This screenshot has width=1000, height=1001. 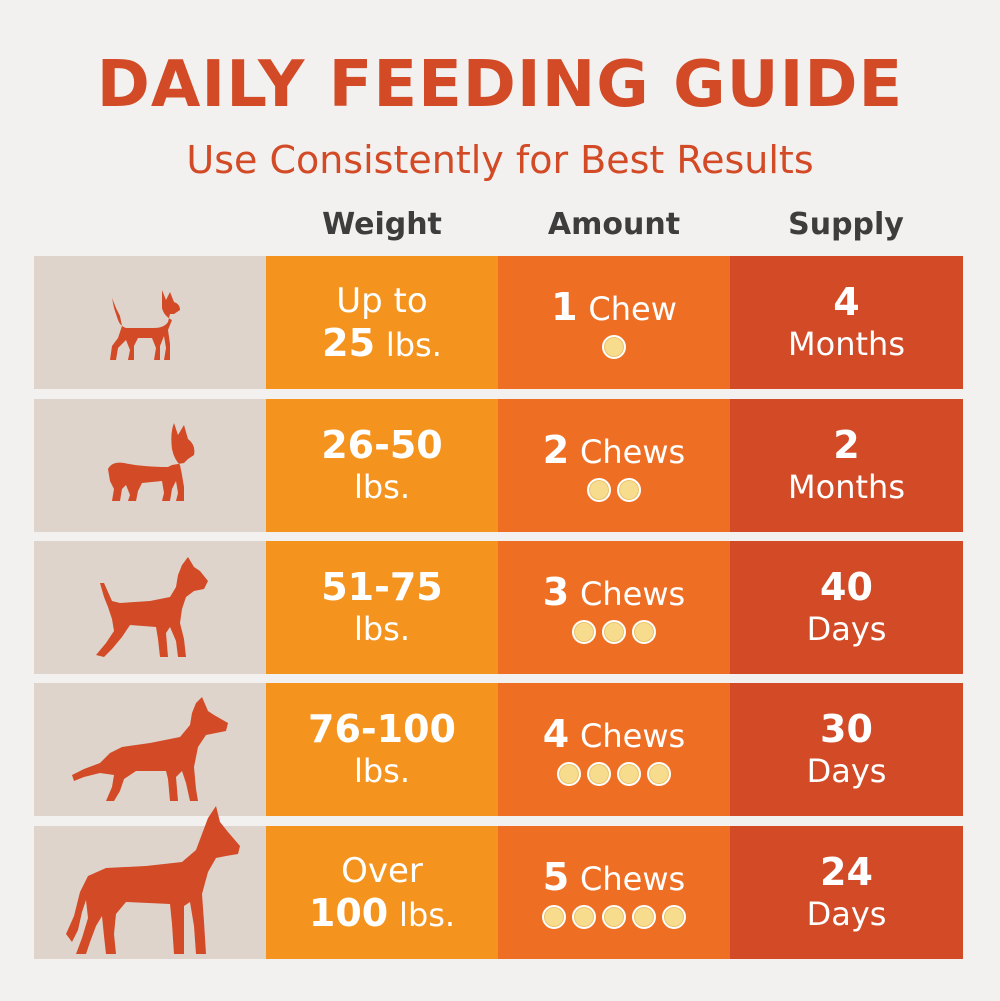 What do you see at coordinates (382, 444) in the screenshot?
I see `weight-number: 26-50` at bounding box center [382, 444].